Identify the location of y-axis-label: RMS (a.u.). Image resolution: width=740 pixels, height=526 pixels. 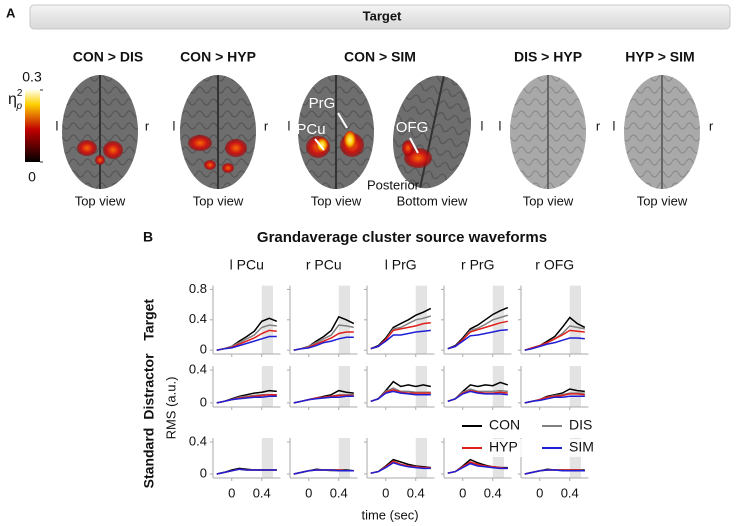
(170, 408).